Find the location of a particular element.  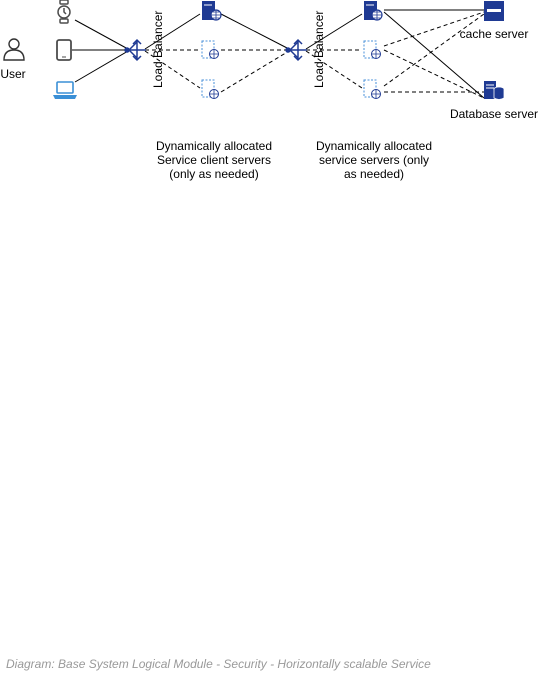

edge-lb2-service1 is located at coordinates (334, 31).